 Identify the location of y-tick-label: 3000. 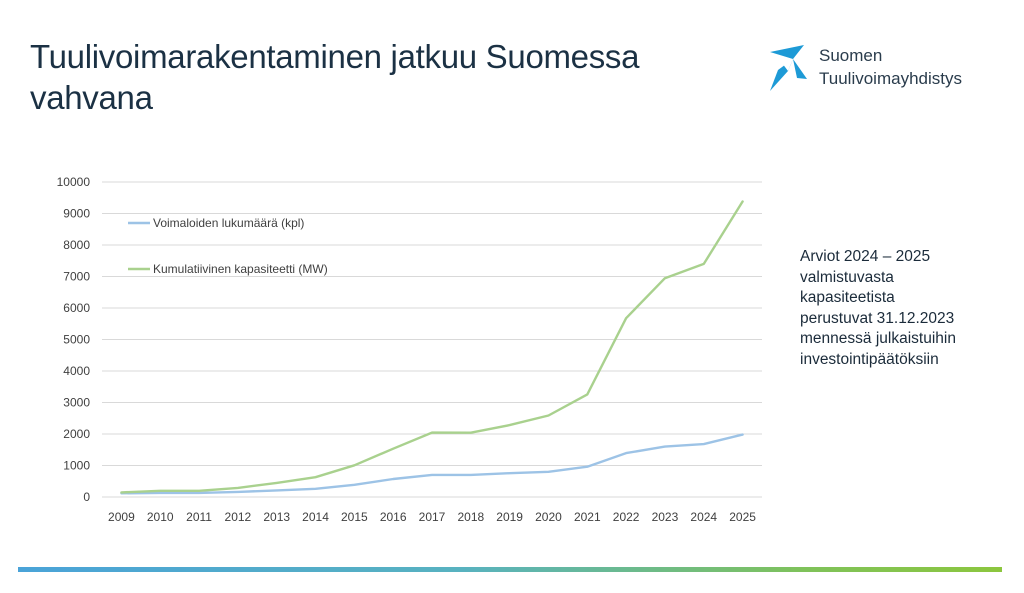
(76, 403).